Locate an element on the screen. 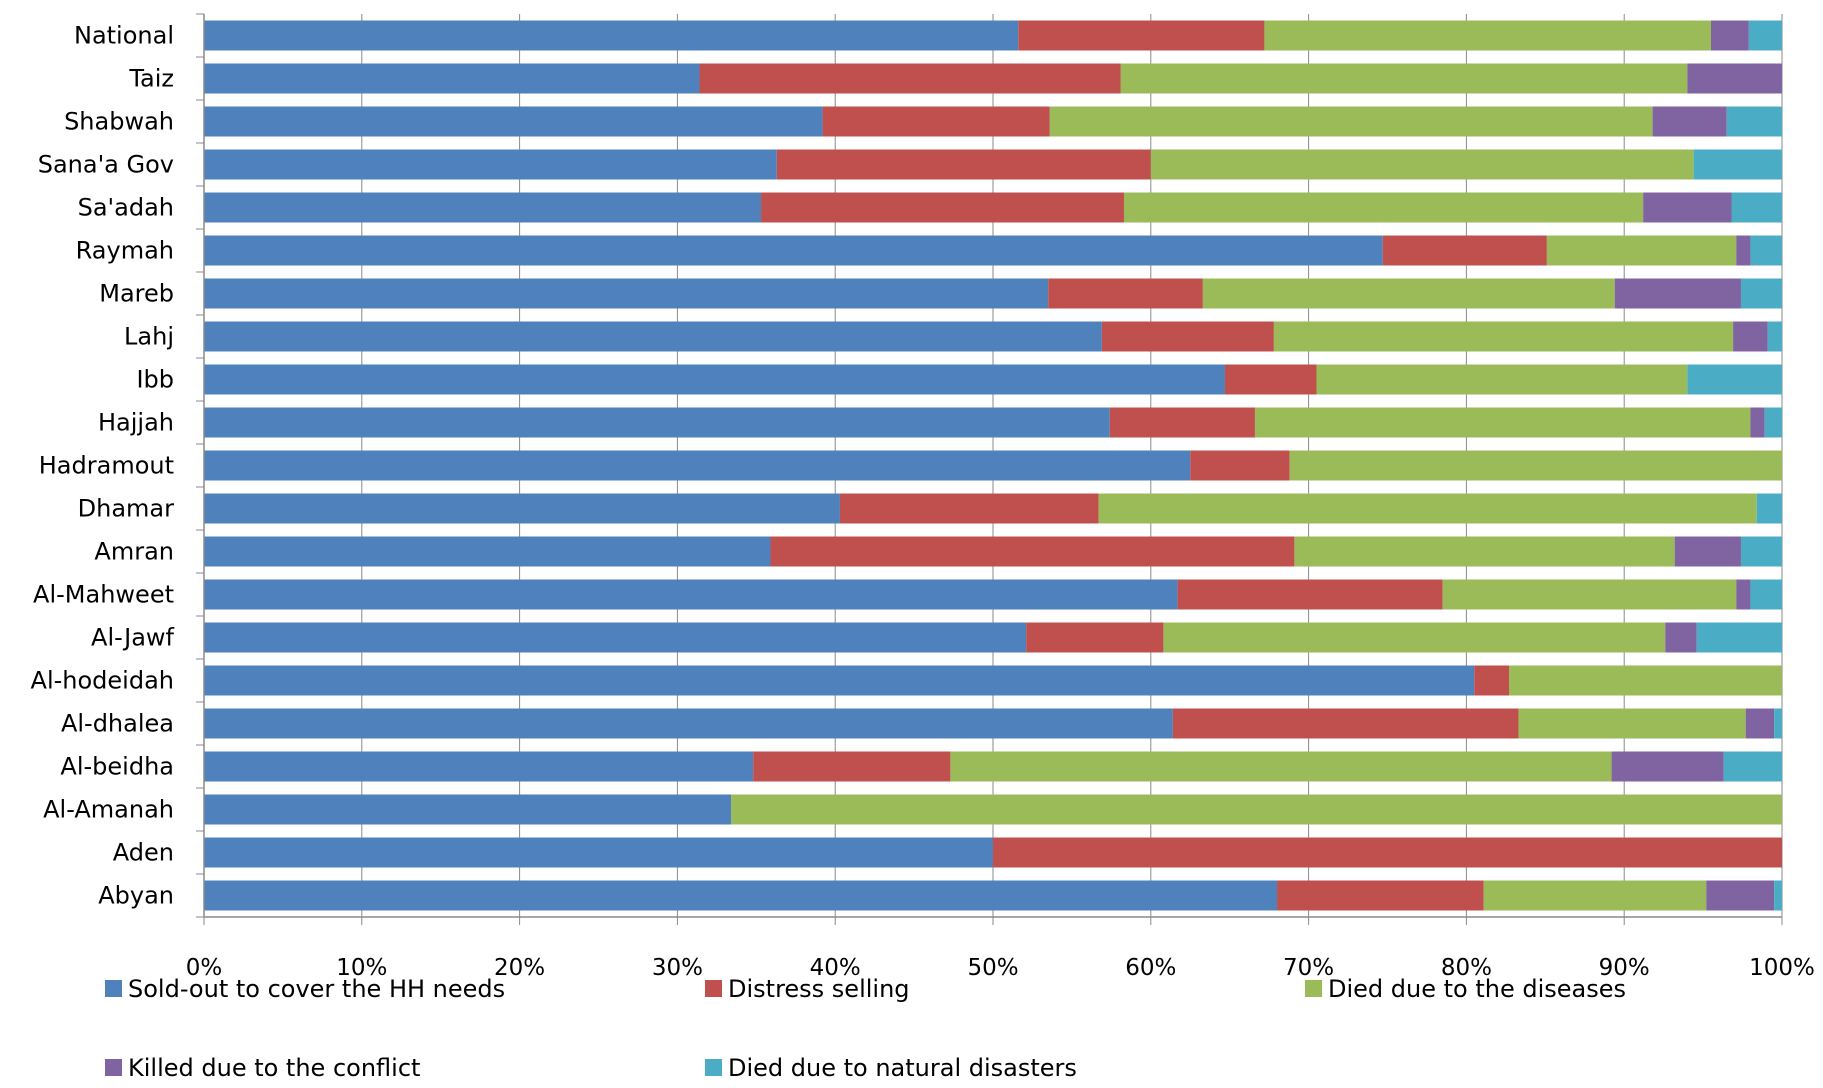  legend-label: Distress selling is located at coordinates (819, 989).